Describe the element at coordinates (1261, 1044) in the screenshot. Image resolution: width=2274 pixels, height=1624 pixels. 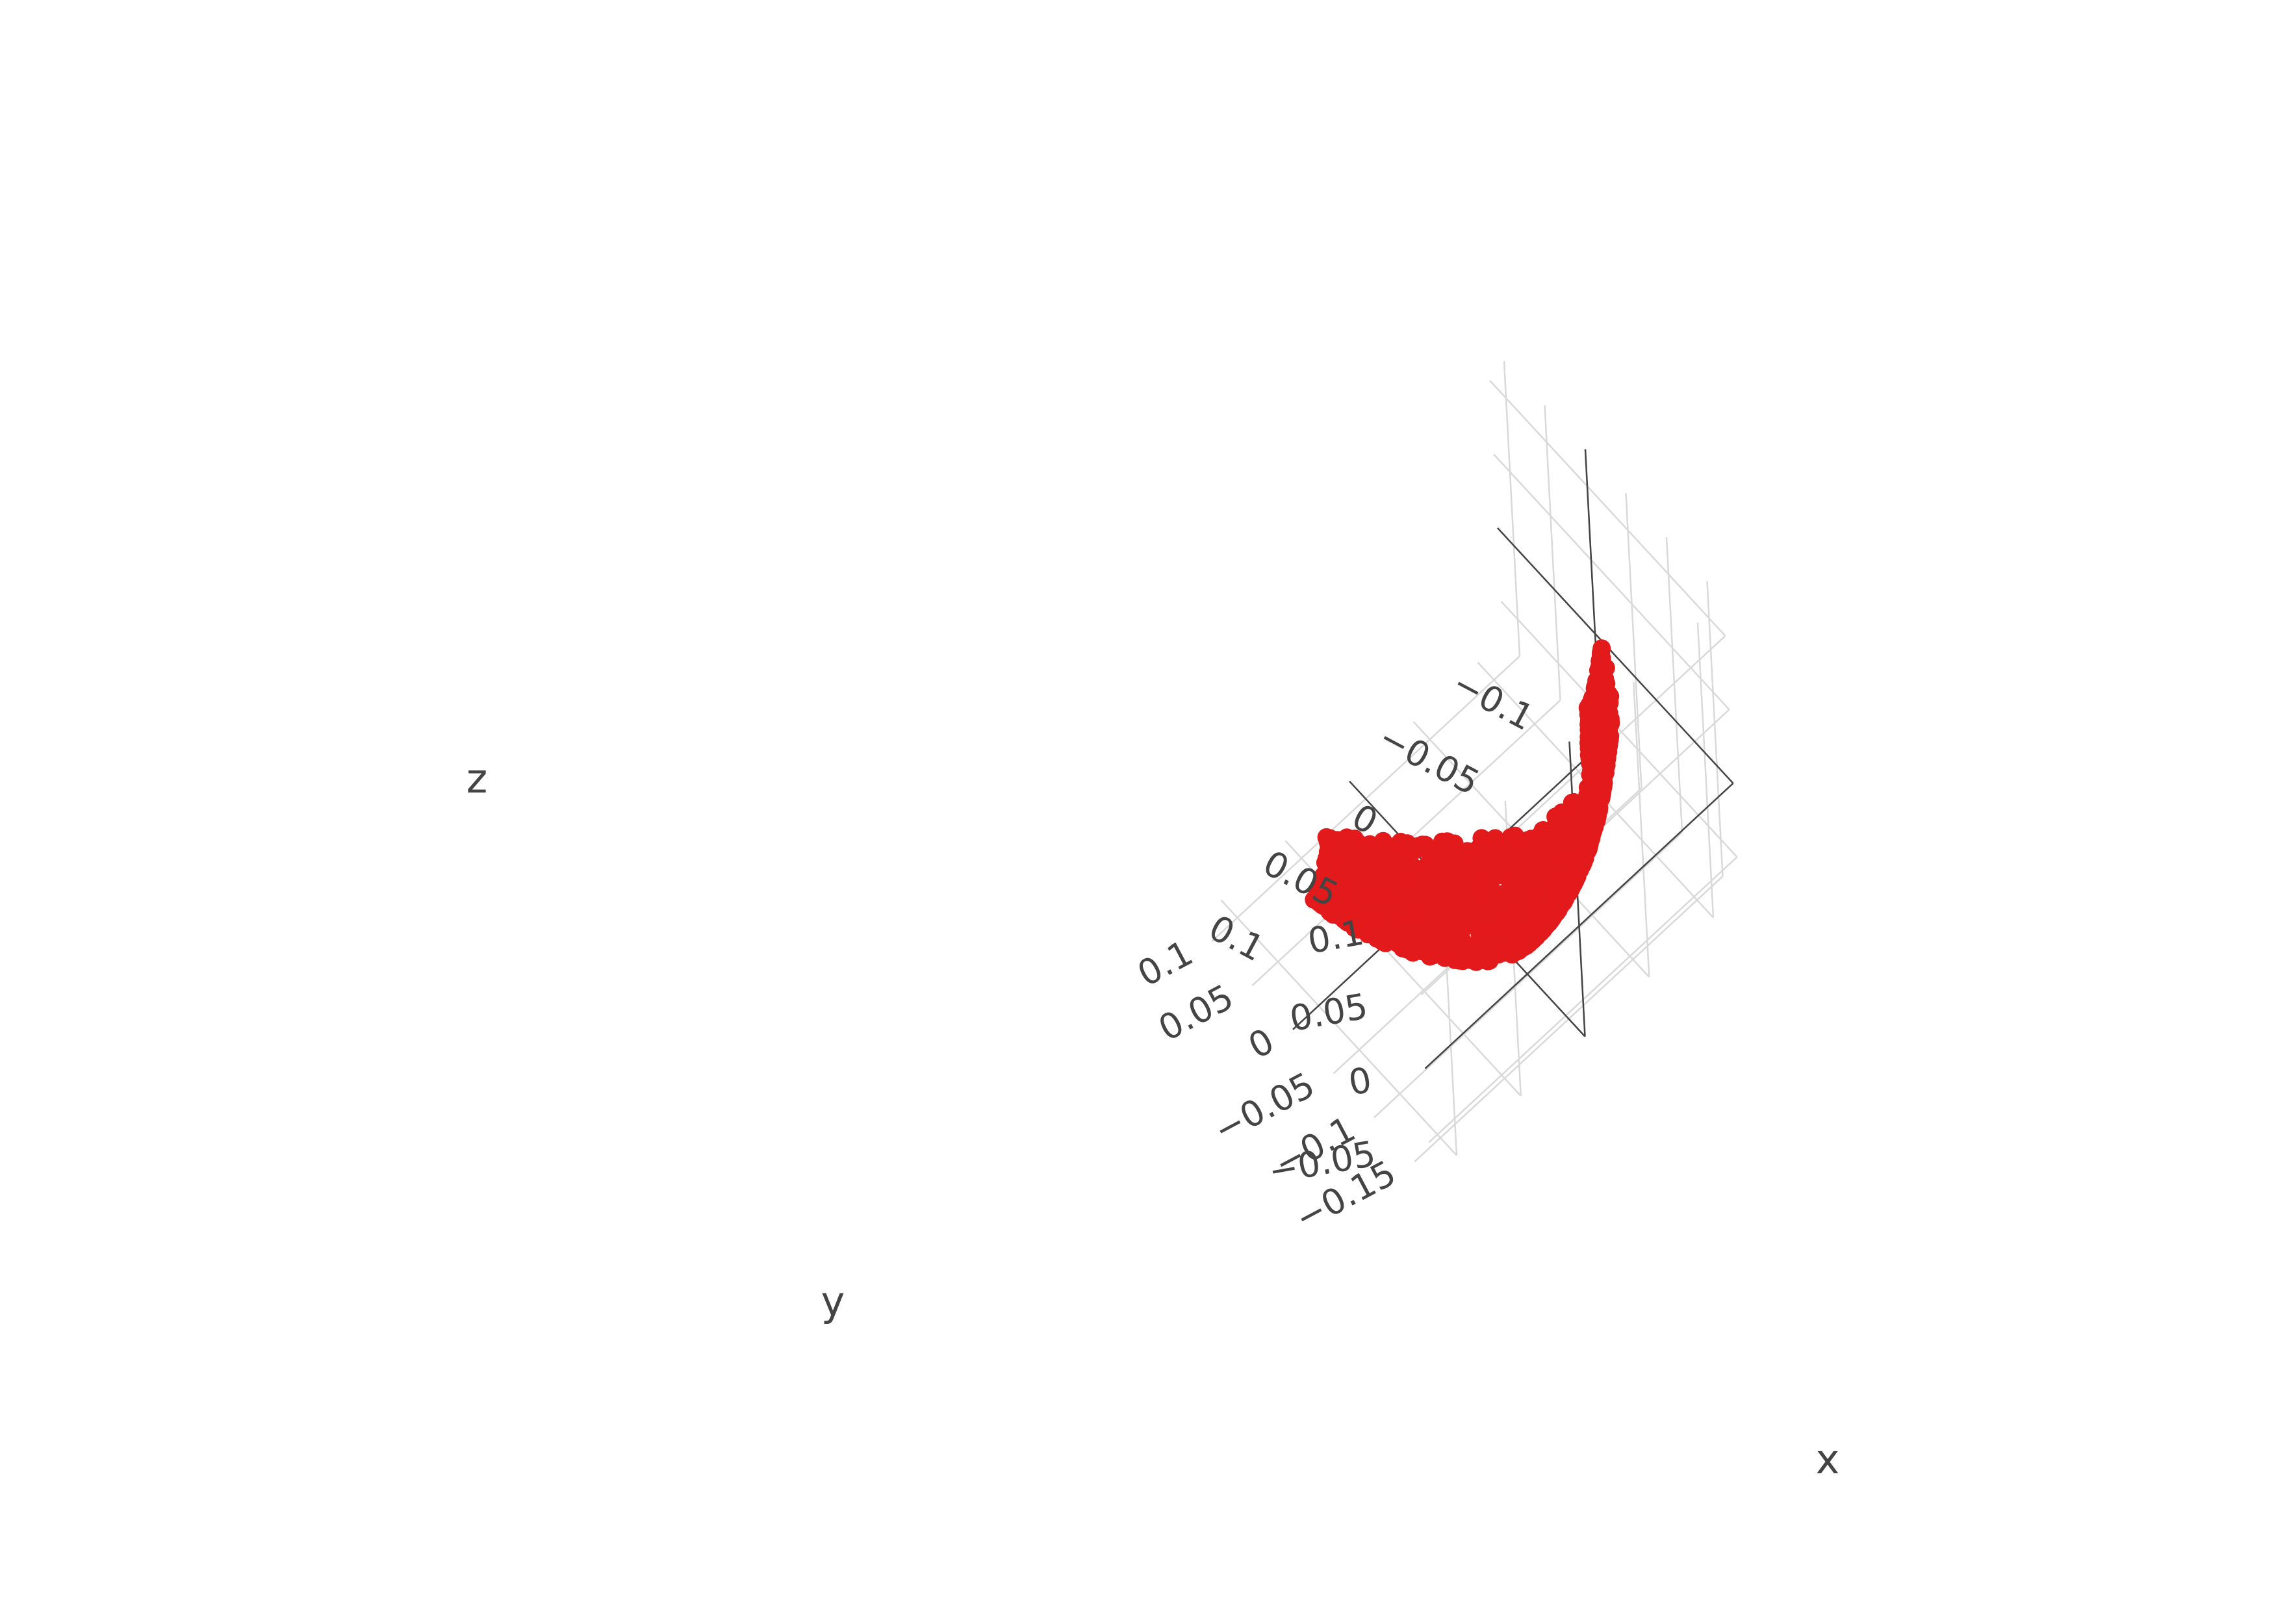
I see `y-tick-label: 0` at that location.